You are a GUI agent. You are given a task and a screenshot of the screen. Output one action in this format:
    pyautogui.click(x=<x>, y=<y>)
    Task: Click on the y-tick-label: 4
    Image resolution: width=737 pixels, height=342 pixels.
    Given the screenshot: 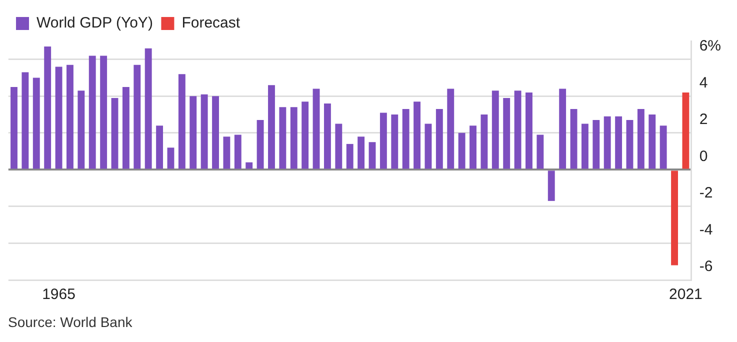 What is the action you would take?
    pyautogui.click(x=703, y=83)
    